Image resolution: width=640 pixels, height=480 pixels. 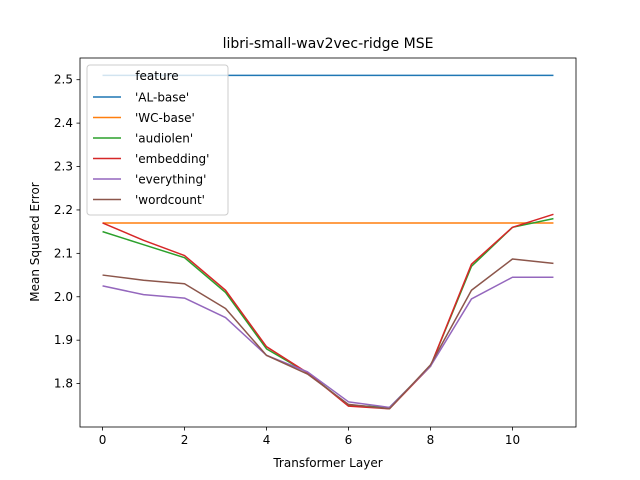 I want to click on legend-label: 'audiolen', so click(x=164, y=139).